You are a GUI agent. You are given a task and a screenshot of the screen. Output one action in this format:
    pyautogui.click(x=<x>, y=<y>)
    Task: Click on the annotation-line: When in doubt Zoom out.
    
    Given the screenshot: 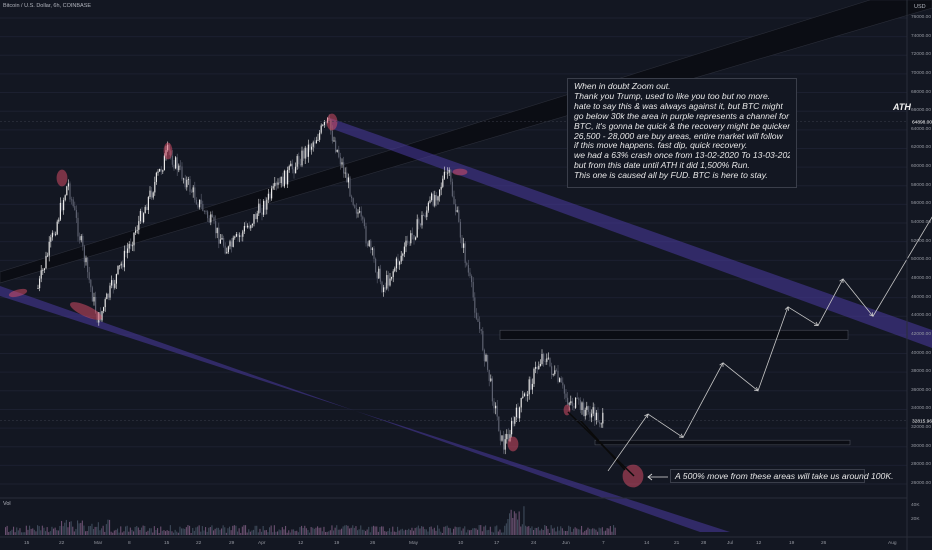 What is the action you would take?
    pyautogui.click(x=622, y=86)
    